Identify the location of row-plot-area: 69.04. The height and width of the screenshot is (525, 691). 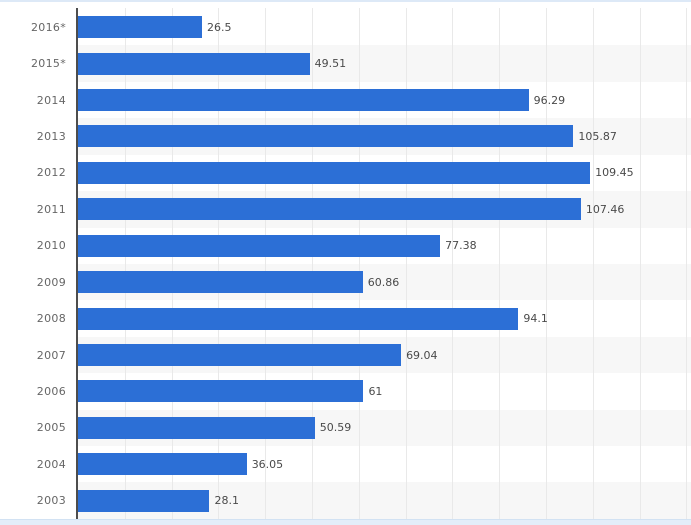
(384, 355).